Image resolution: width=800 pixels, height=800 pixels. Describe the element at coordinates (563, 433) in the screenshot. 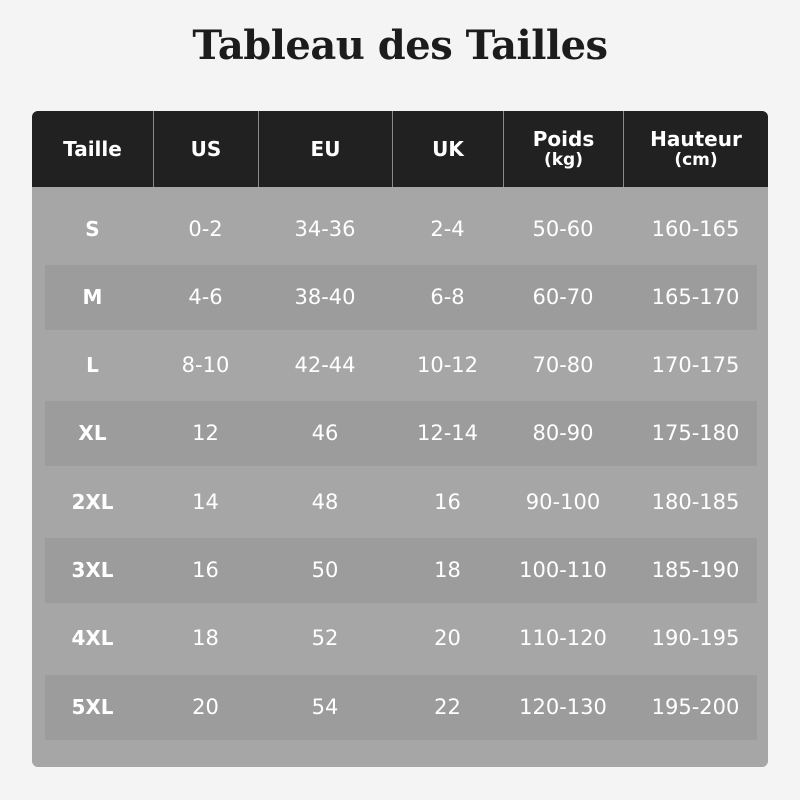

I see `cell-poids: 80-90` at that location.